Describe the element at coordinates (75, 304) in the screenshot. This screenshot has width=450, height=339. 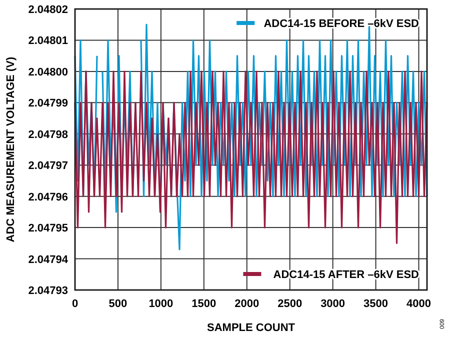
I see `x-tick-label: 0` at that location.